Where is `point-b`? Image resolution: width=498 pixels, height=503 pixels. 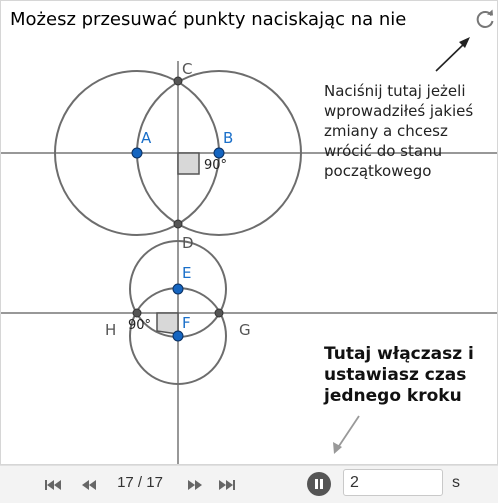
point-b is located at coordinates (219, 153).